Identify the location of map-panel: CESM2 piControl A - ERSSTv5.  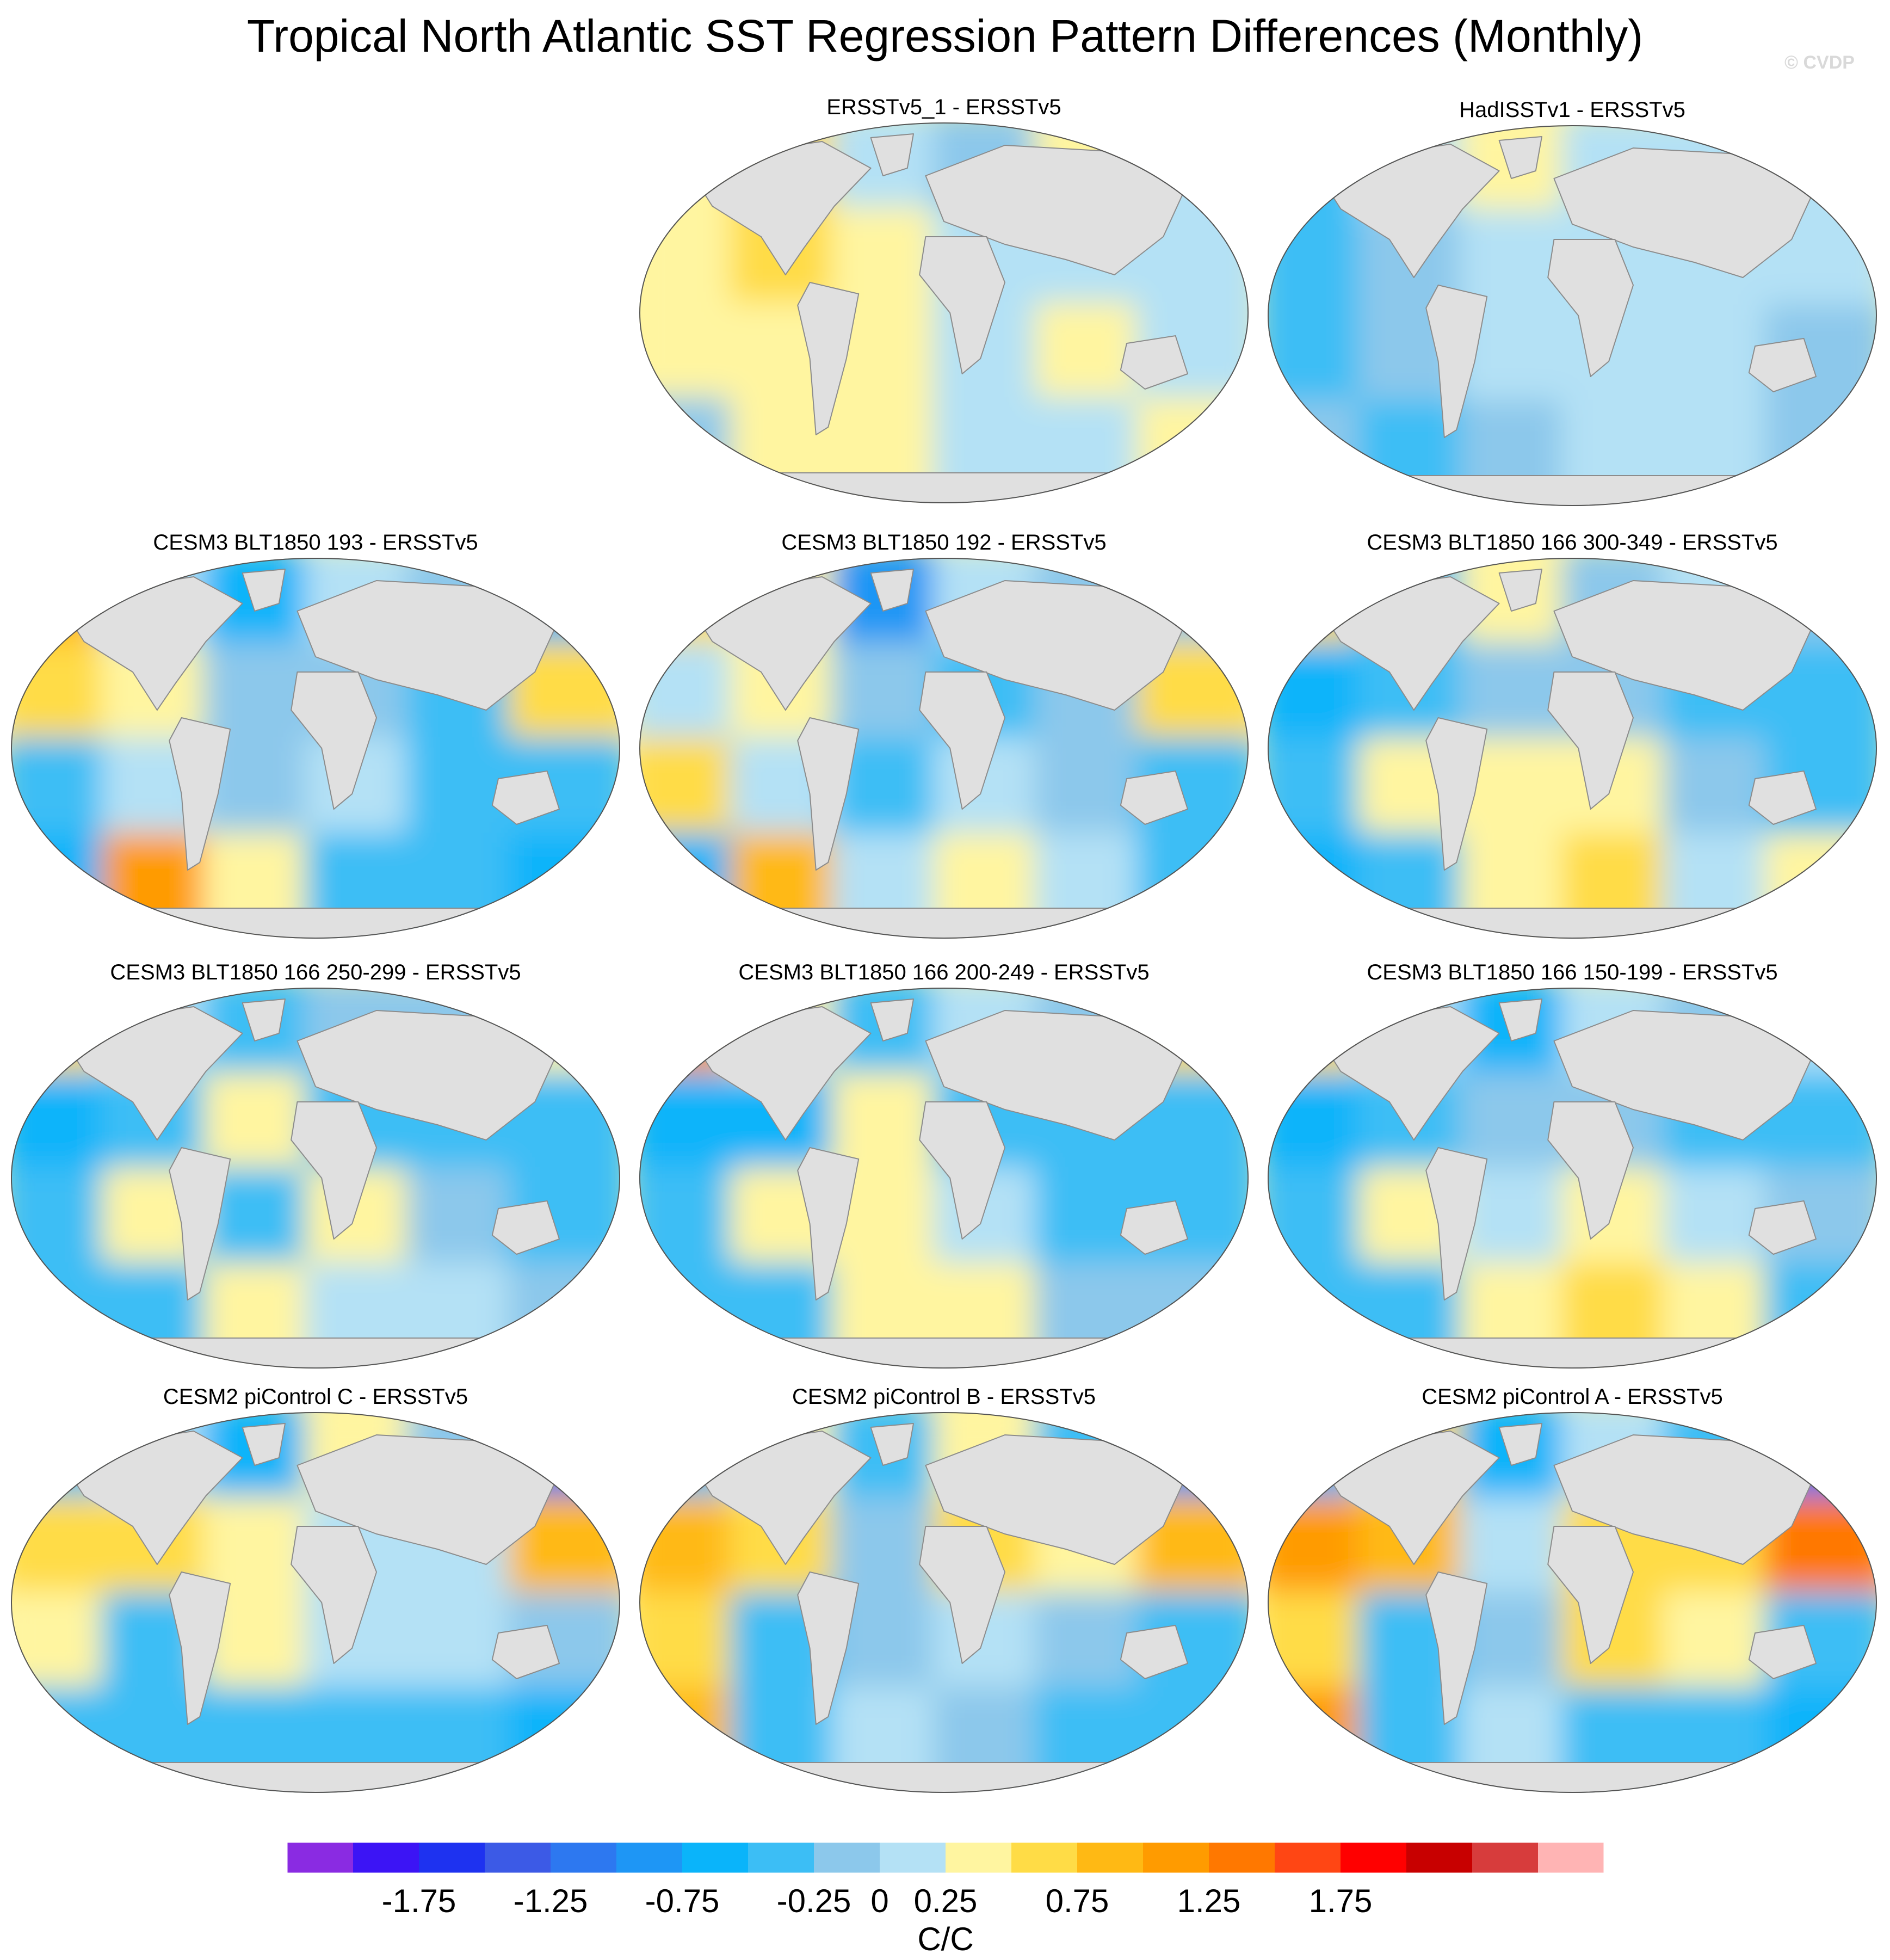
(1572, 1597).